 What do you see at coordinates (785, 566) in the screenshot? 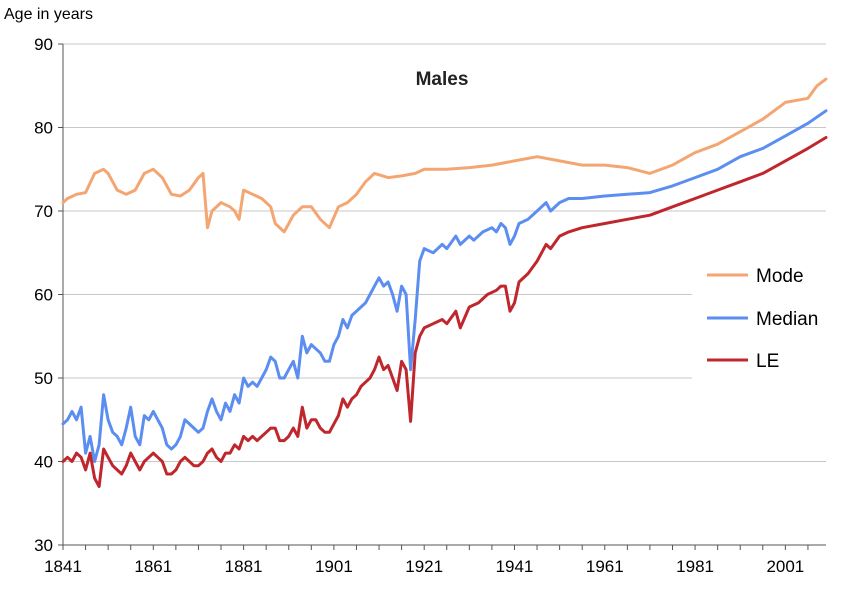
I see `x-tick-label: 2001` at bounding box center [785, 566].